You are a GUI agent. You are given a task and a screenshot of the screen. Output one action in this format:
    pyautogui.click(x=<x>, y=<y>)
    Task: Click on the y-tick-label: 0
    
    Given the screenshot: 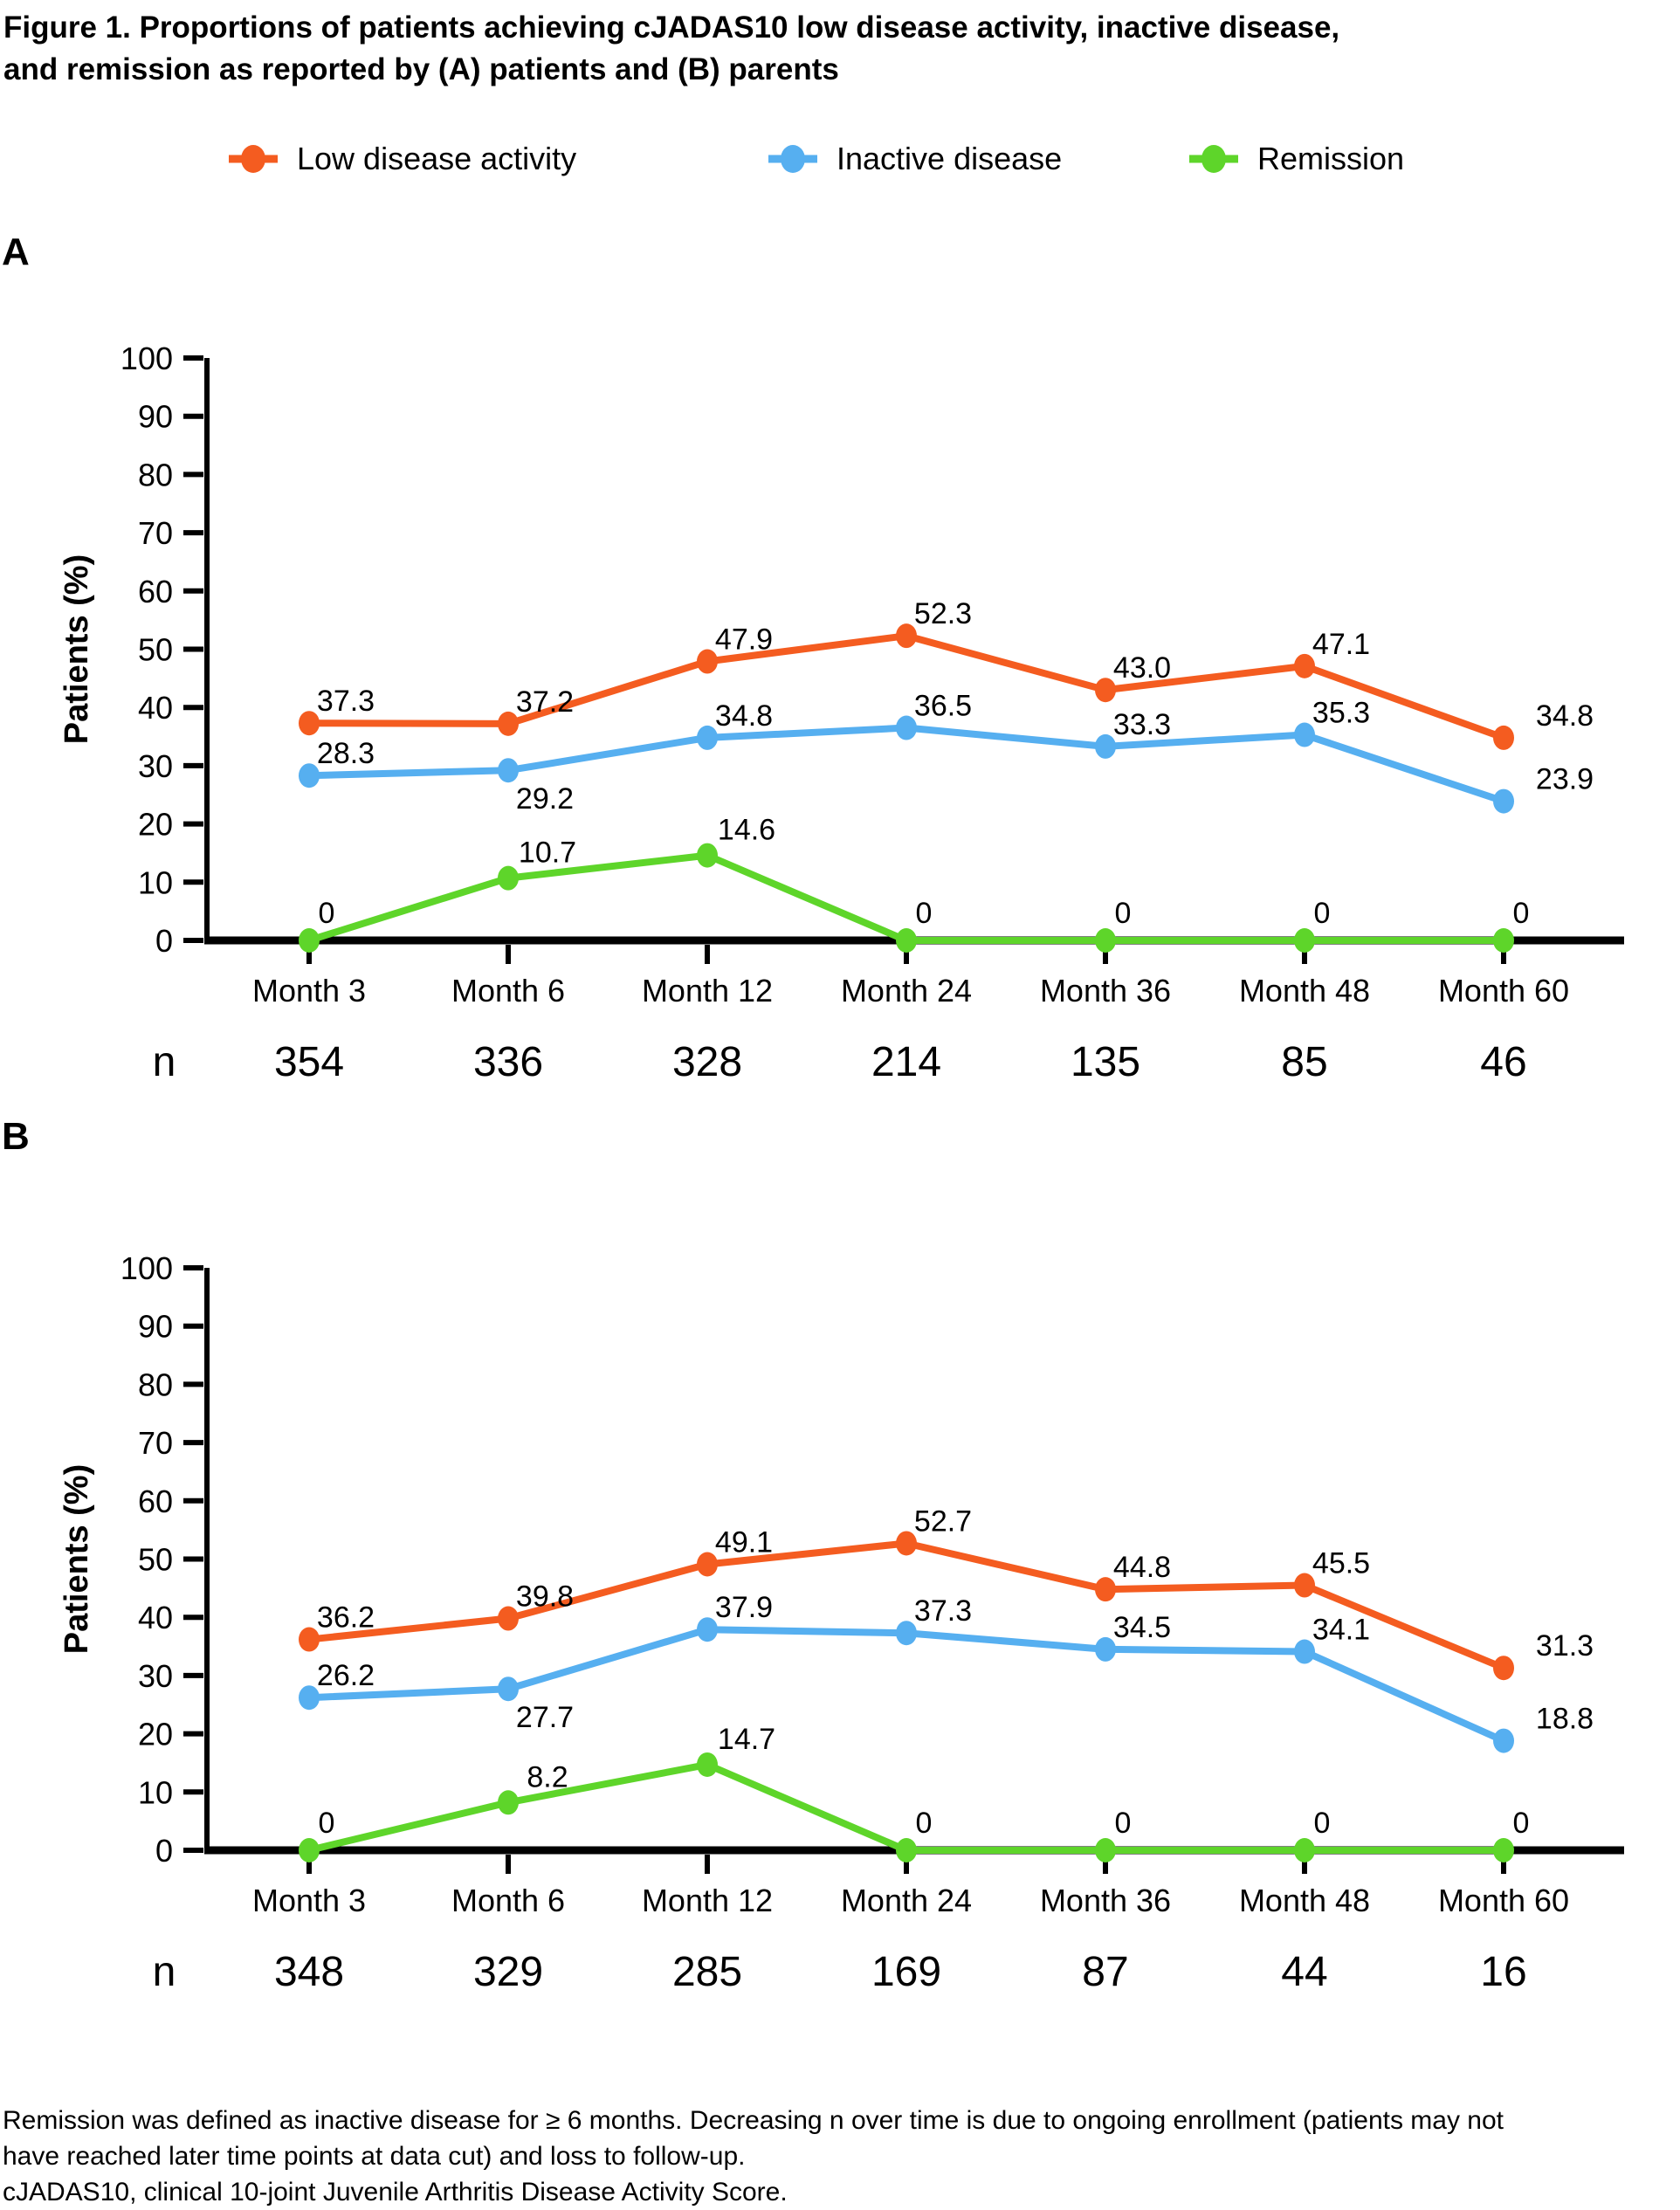 What is the action you would take?
    pyautogui.click(x=164, y=1851)
    